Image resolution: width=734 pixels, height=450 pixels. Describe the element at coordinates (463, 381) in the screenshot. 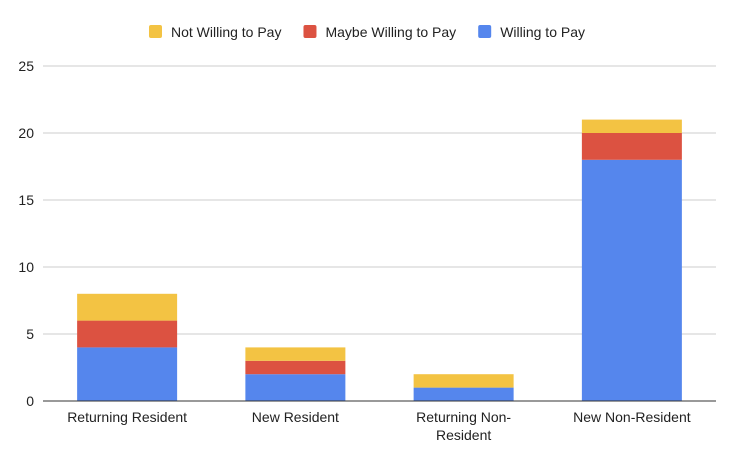

I see `bar-not-willing-to-pay-returning-non-resident` at that location.